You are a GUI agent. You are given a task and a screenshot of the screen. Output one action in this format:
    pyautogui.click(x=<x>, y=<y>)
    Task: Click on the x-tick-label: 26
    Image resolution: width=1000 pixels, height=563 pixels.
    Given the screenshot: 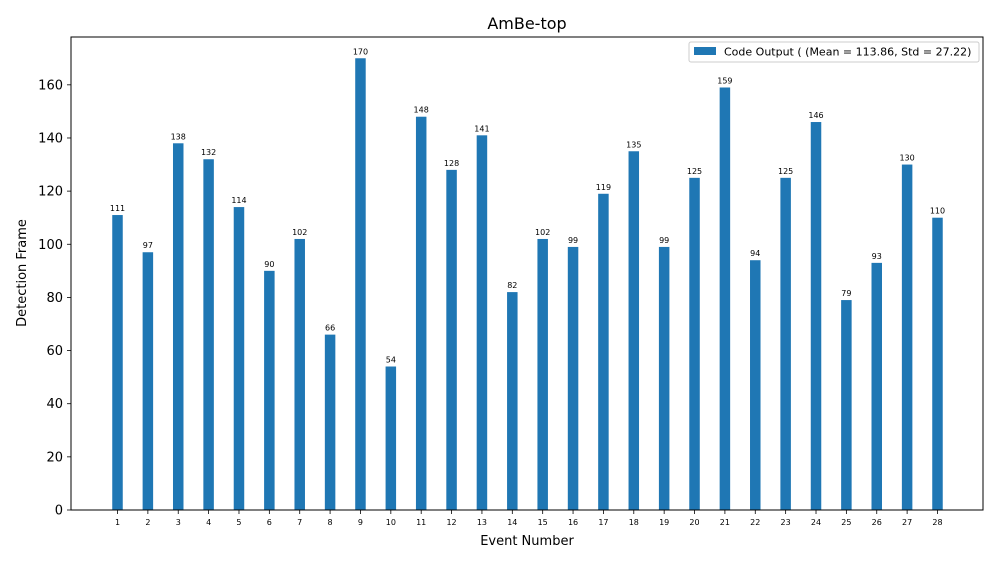 What is the action you would take?
    pyautogui.click(x=877, y=522)
    